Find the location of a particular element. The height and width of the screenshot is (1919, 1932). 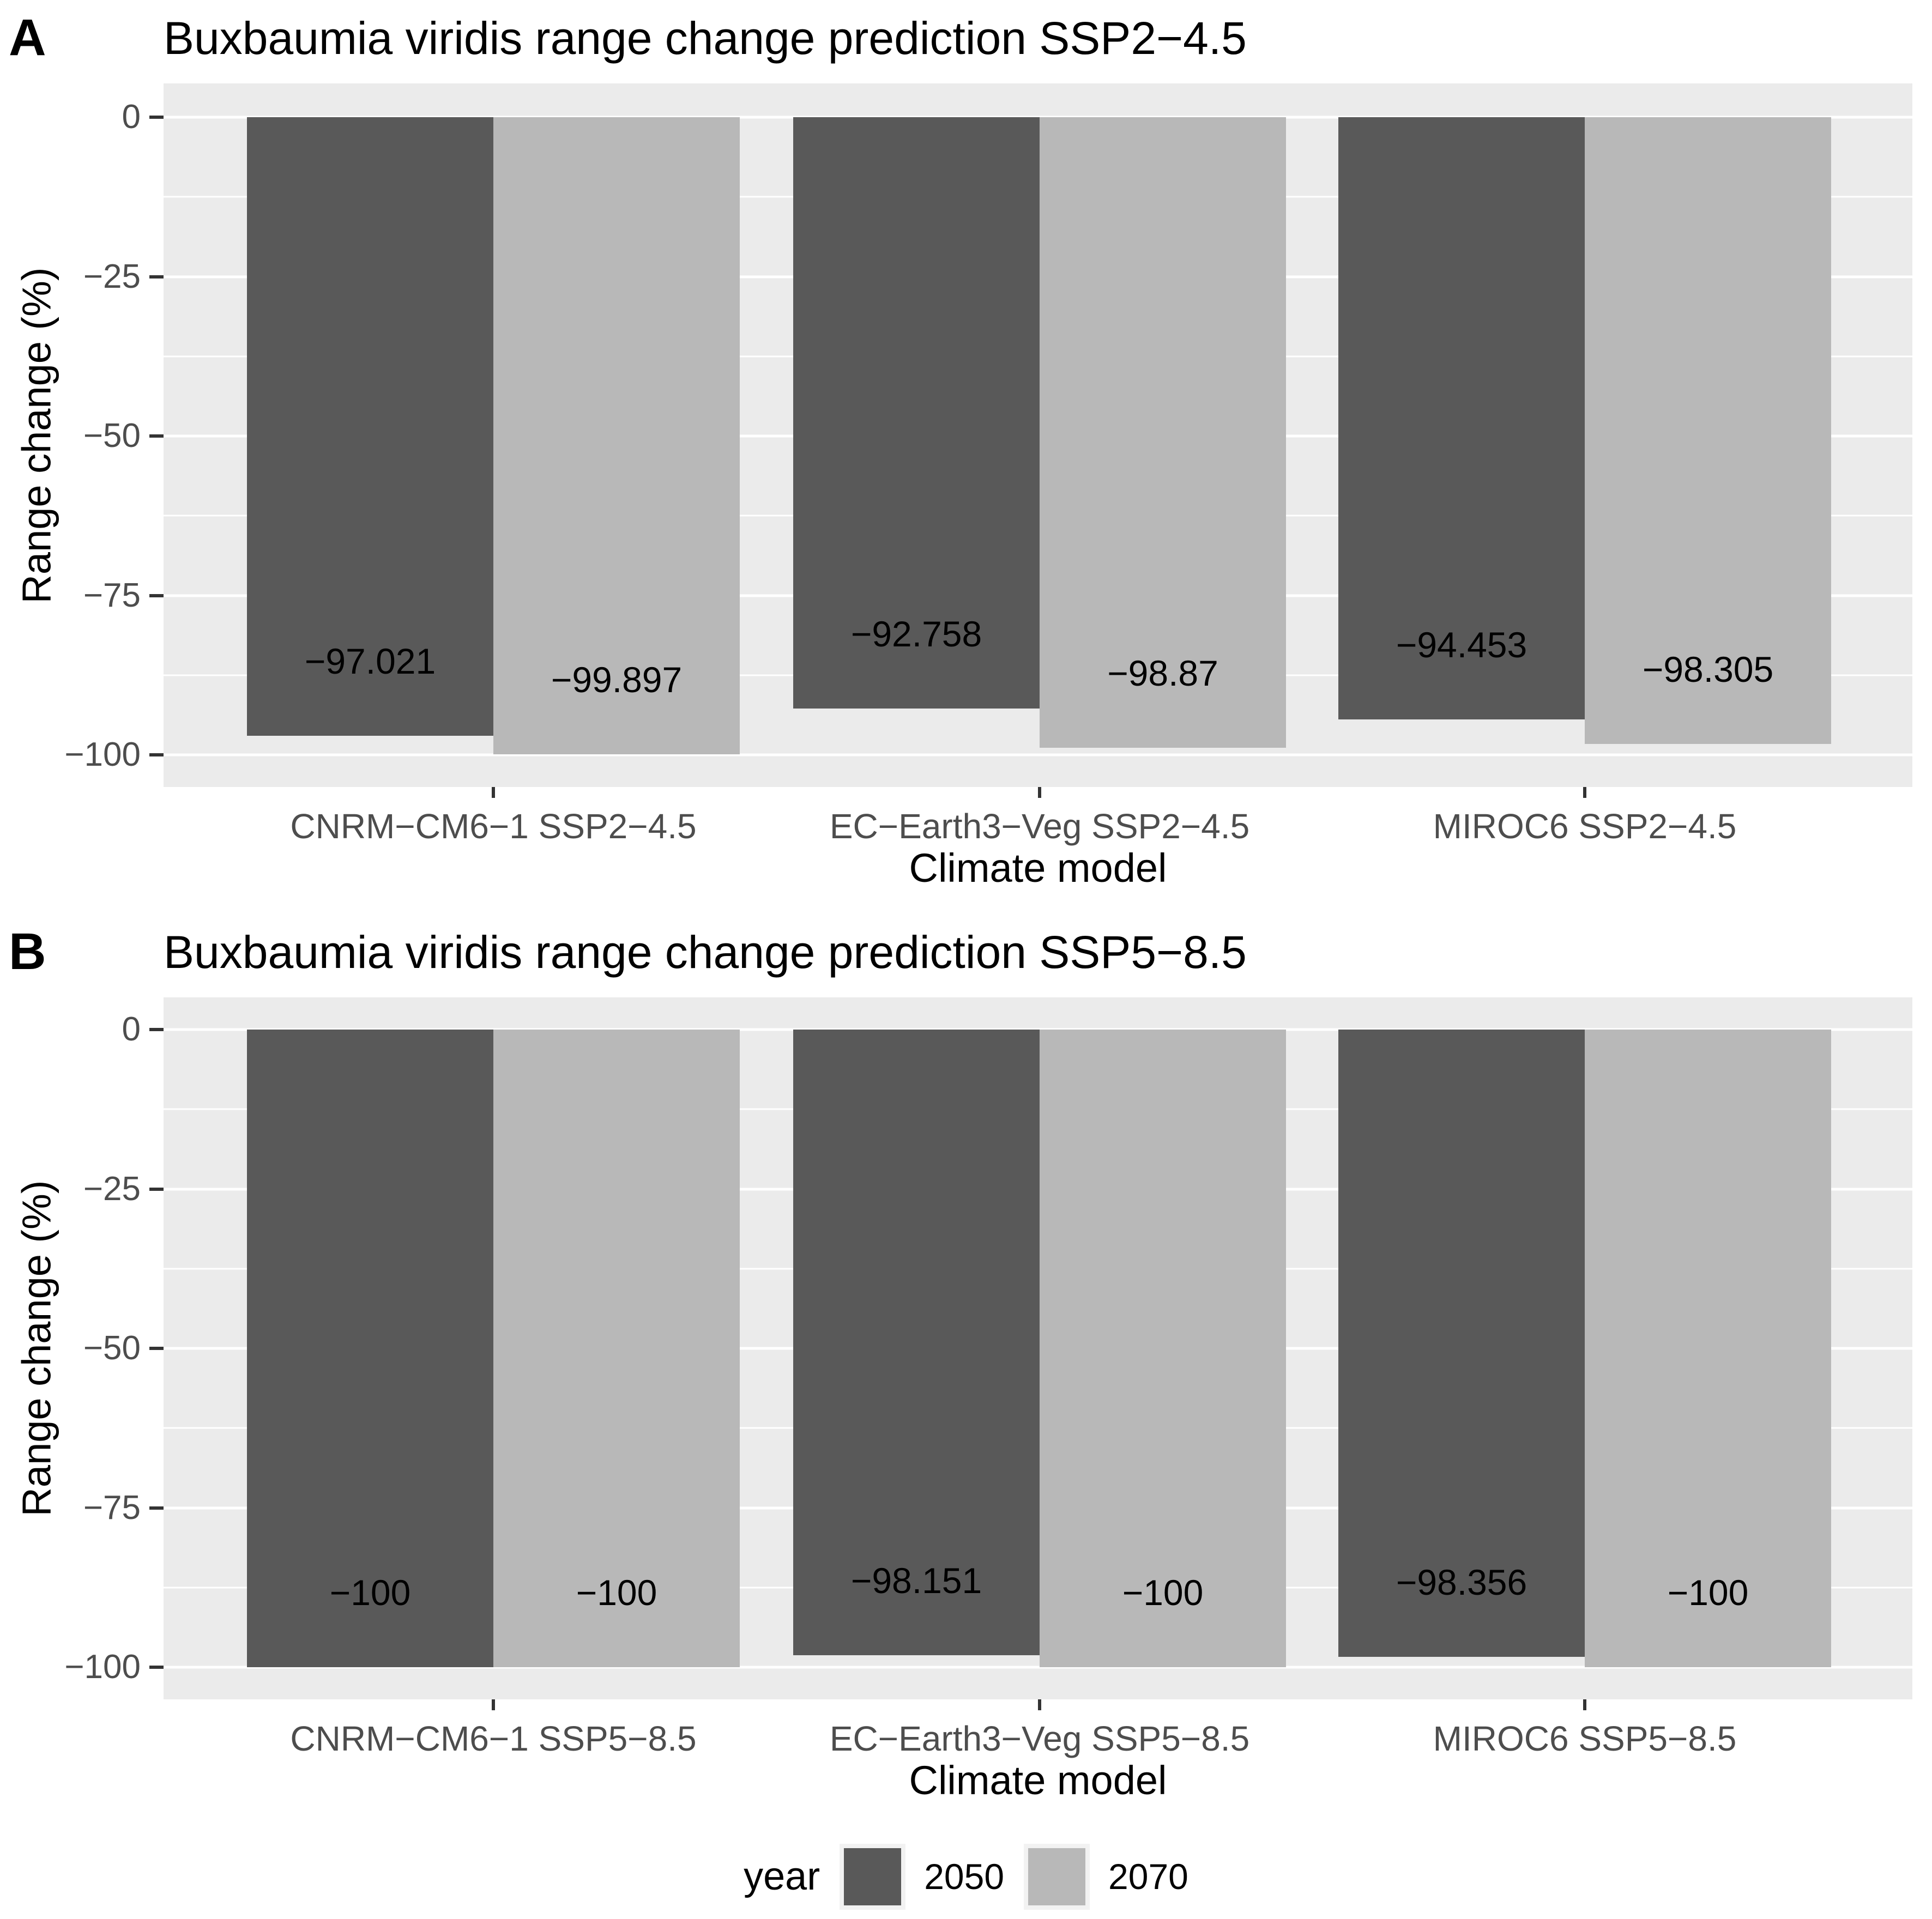

bar-value-label: −98.87 is located at coordinates (1162, 672).